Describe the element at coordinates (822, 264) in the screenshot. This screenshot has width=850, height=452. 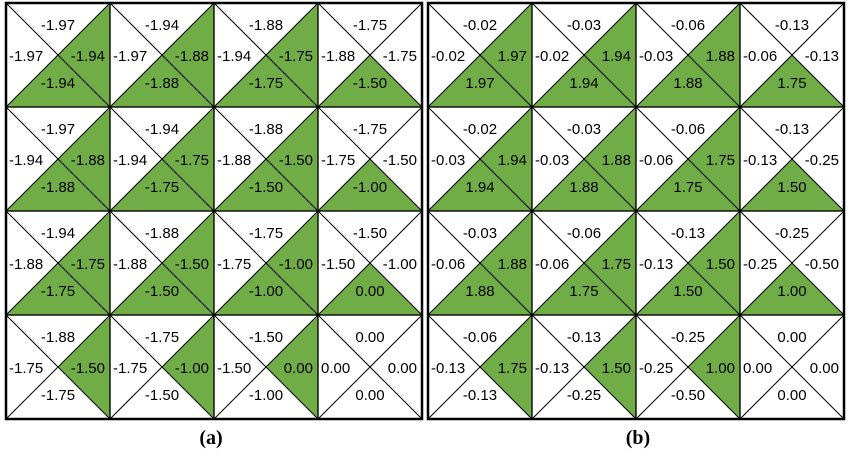
I see `value-label-right: -0.50` at that location.